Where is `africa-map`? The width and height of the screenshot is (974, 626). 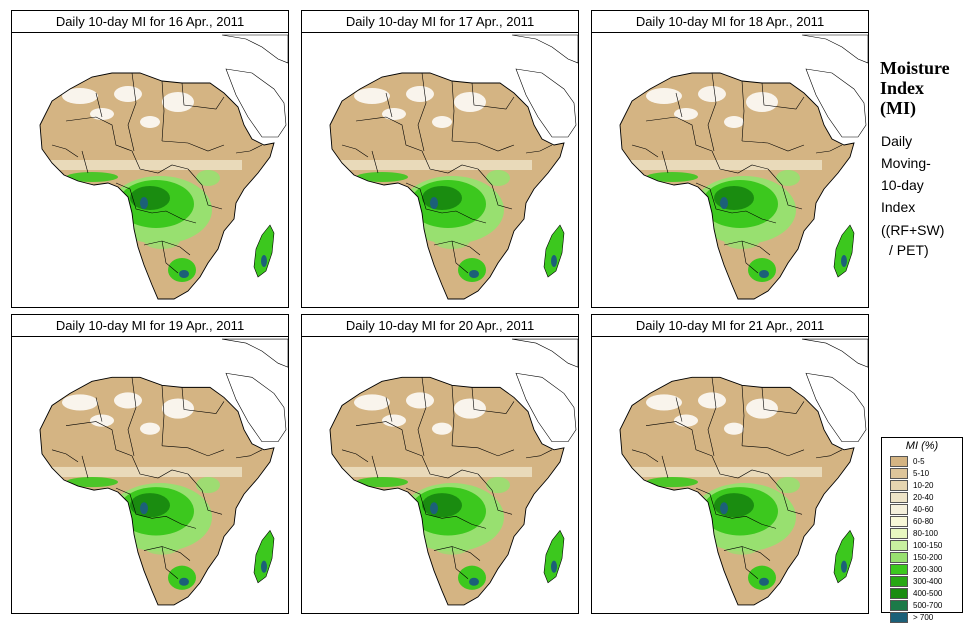
africa-map is located at coordinates (150, 170).